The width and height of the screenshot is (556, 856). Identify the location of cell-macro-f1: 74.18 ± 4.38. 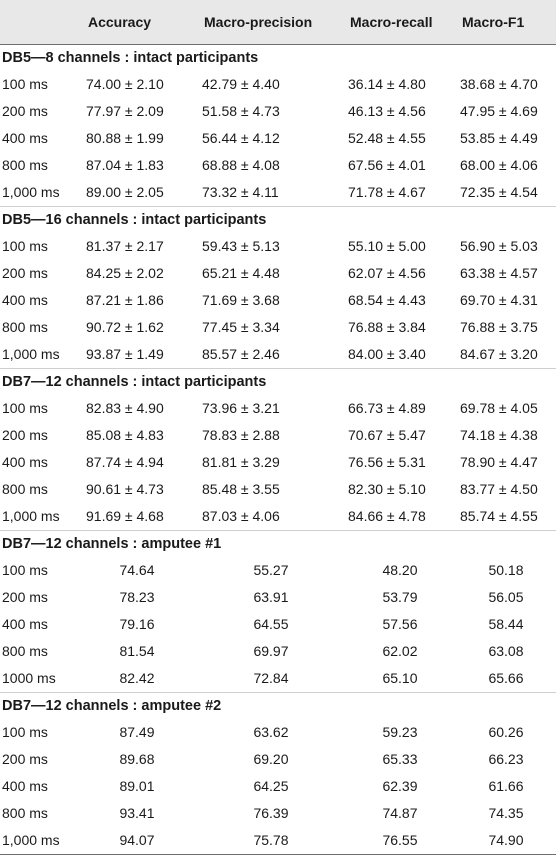
(499, 435).